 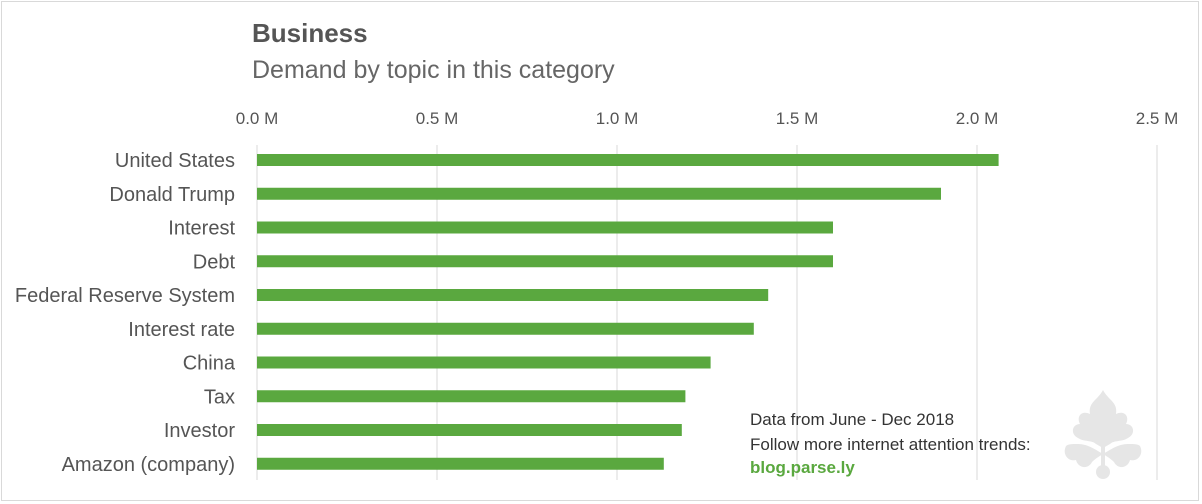 What do you see at coordinates (125, 296) in the screenshot?
I see `category-label: Federal Reserve System` at bounding box center [125, 296].